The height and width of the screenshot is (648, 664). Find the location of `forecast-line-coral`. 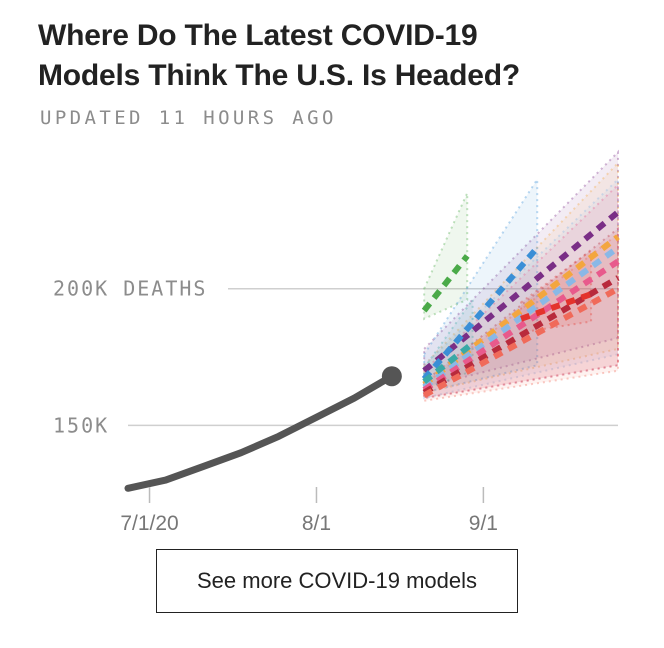

forecast-line-coral is located at coordinates (521, 342).